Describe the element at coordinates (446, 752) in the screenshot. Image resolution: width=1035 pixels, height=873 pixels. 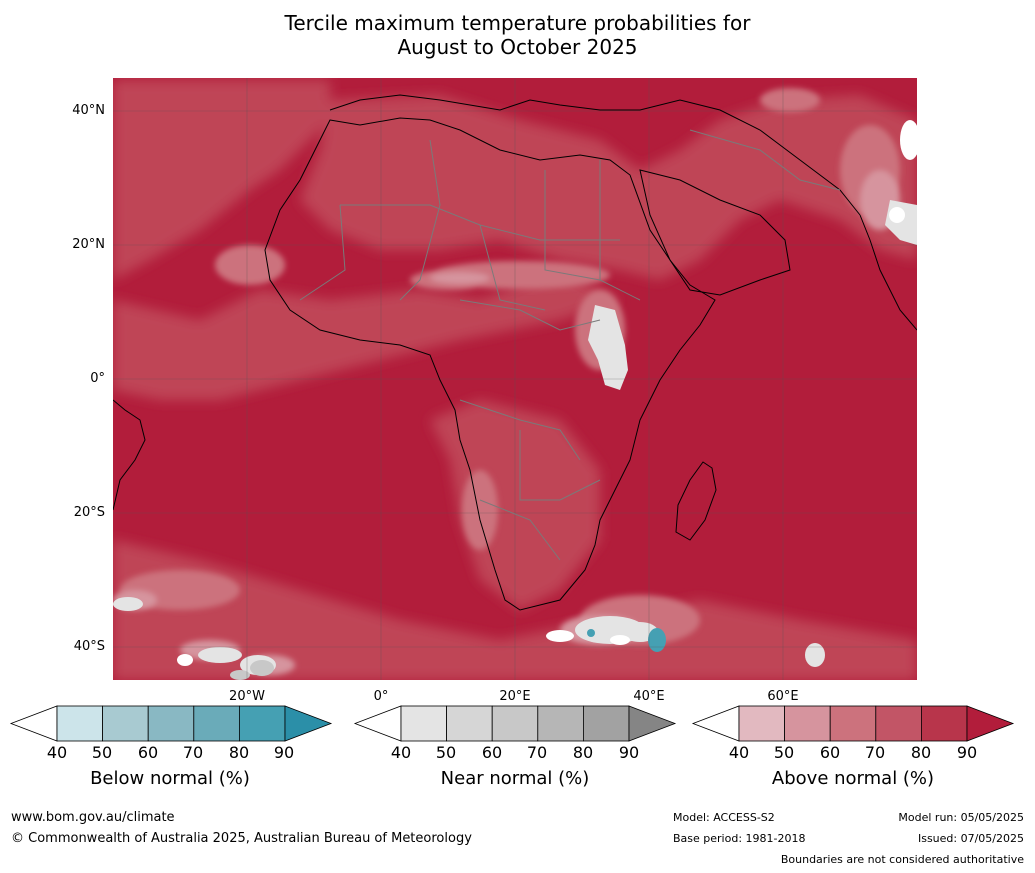
I see `near-tick-50: 50` at that location.